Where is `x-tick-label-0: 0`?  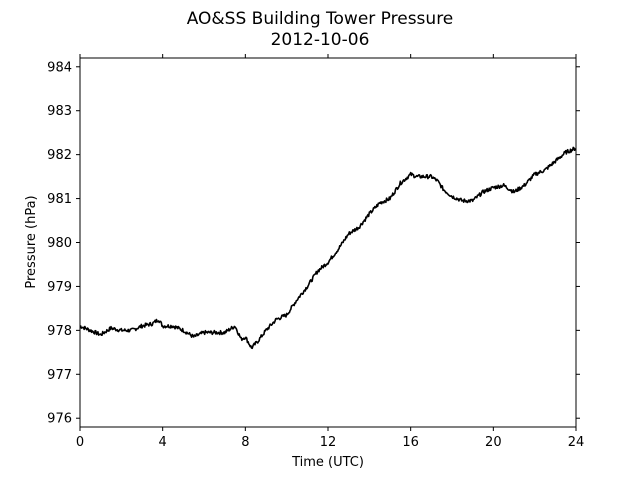 x-tick-label-0: 0 is located at coordinates (80, 442).